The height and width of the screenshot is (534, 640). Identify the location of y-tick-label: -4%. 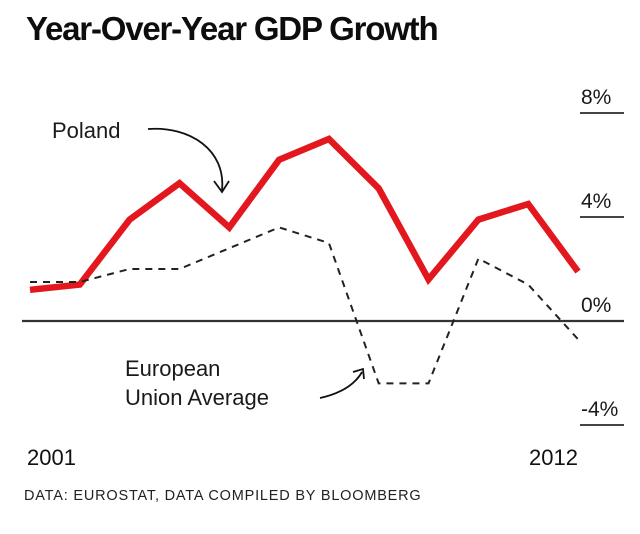
(599, 409).